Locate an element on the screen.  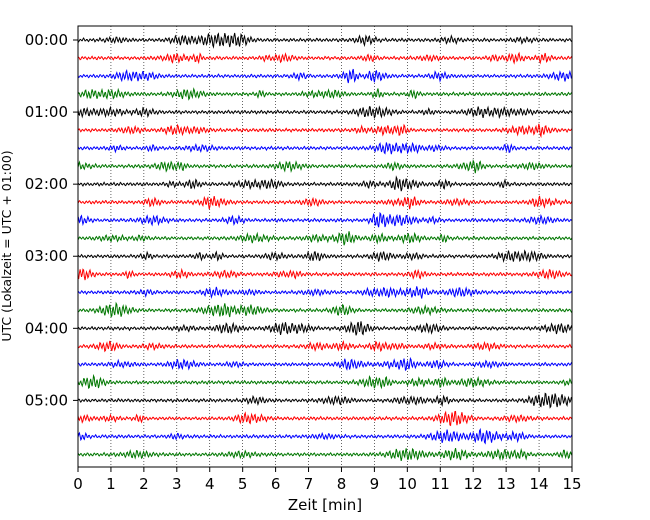
y-tick-label: 03:00 is located at coordinates (46, 256).